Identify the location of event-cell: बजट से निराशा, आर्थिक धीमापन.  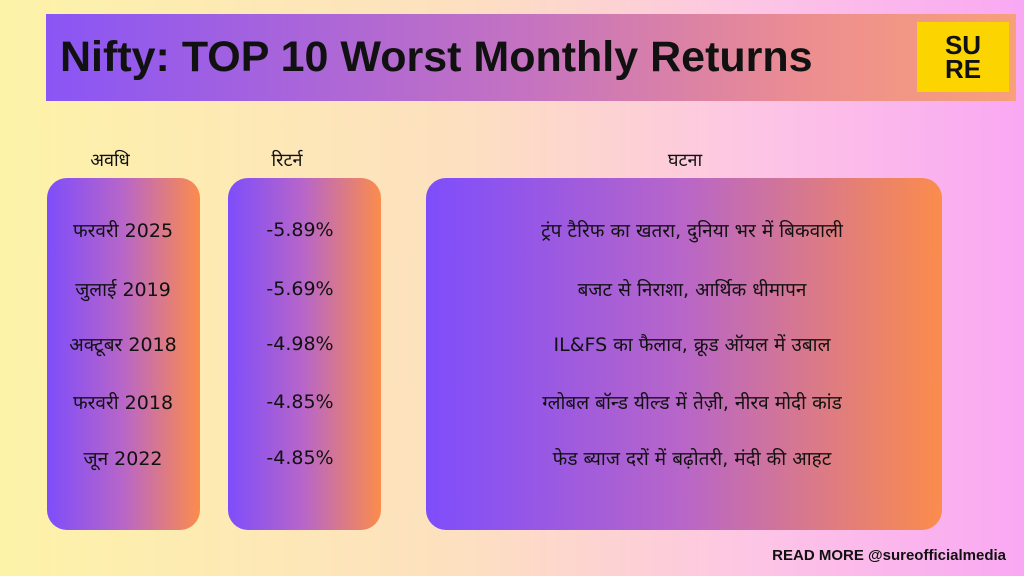
(692, 290).